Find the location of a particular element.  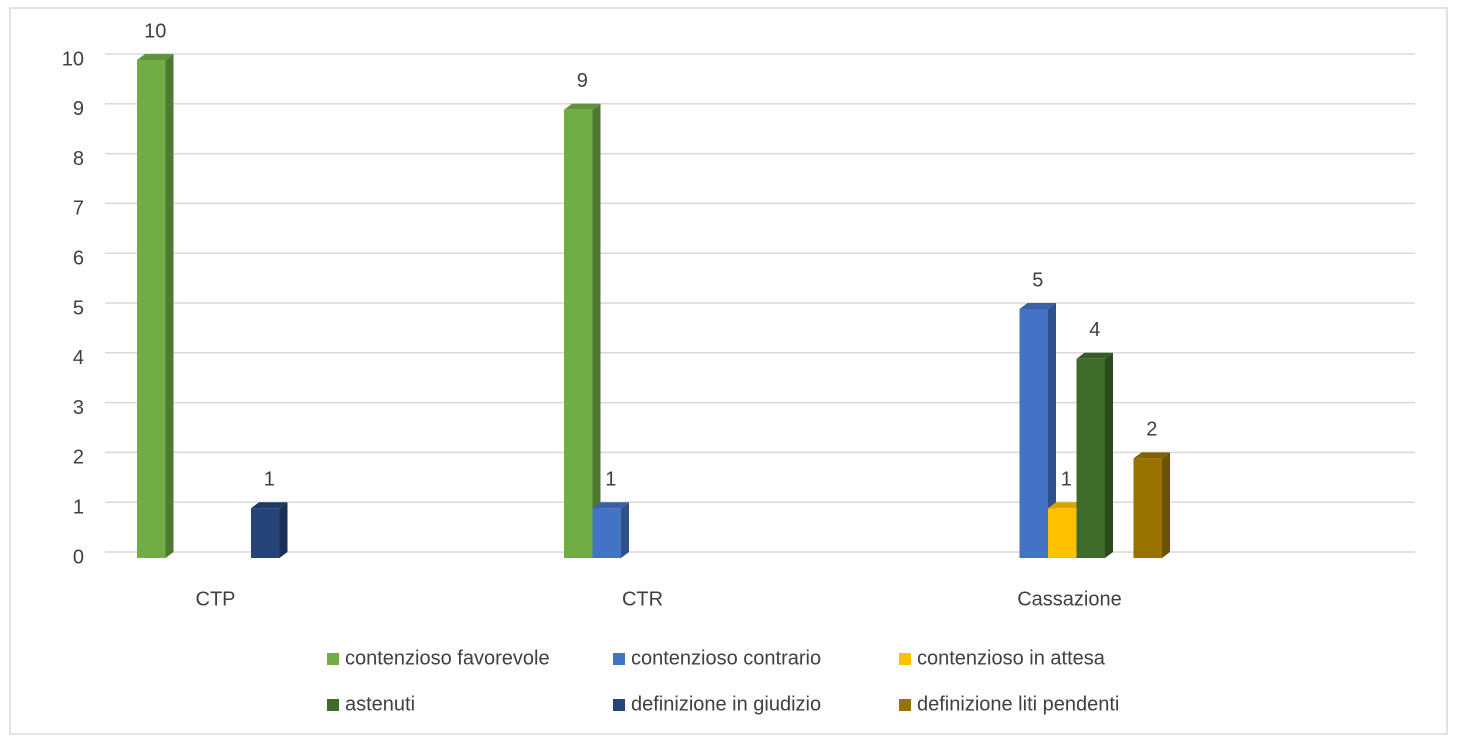

y-tick-label: 9 is located at coordinates (78, 109).